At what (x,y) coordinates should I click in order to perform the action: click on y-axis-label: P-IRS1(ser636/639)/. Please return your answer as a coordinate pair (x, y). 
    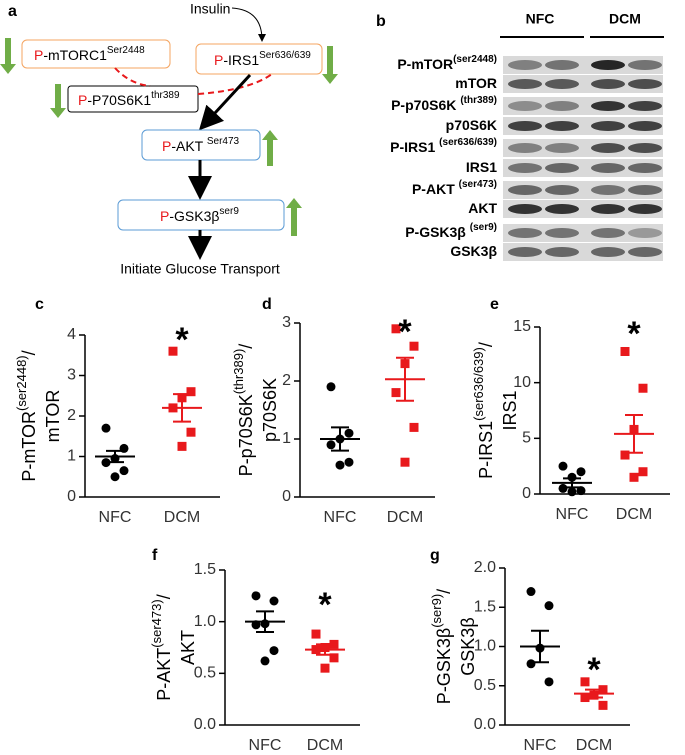
    Looking at the image, I should click on (483, 410).